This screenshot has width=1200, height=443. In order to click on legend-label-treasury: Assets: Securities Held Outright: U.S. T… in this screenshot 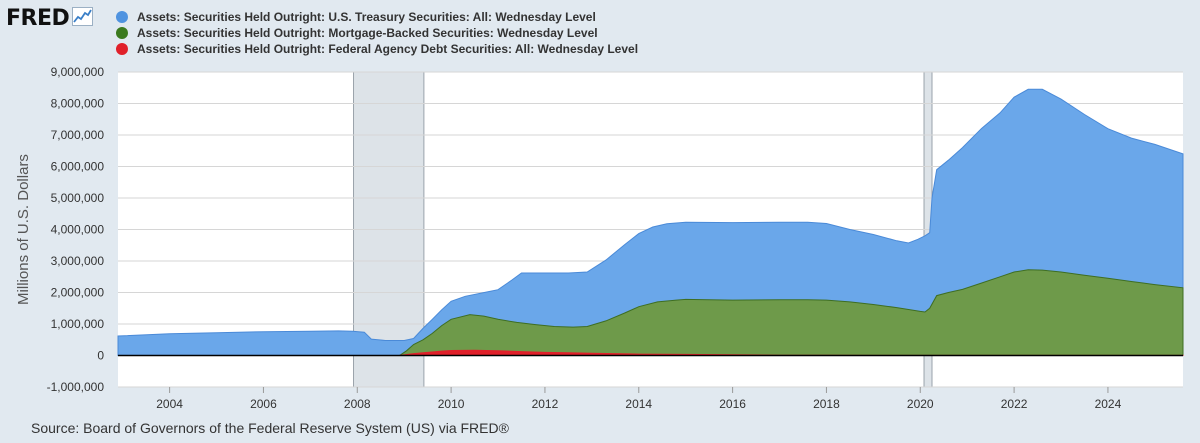, I will do `click(366, 17)`.